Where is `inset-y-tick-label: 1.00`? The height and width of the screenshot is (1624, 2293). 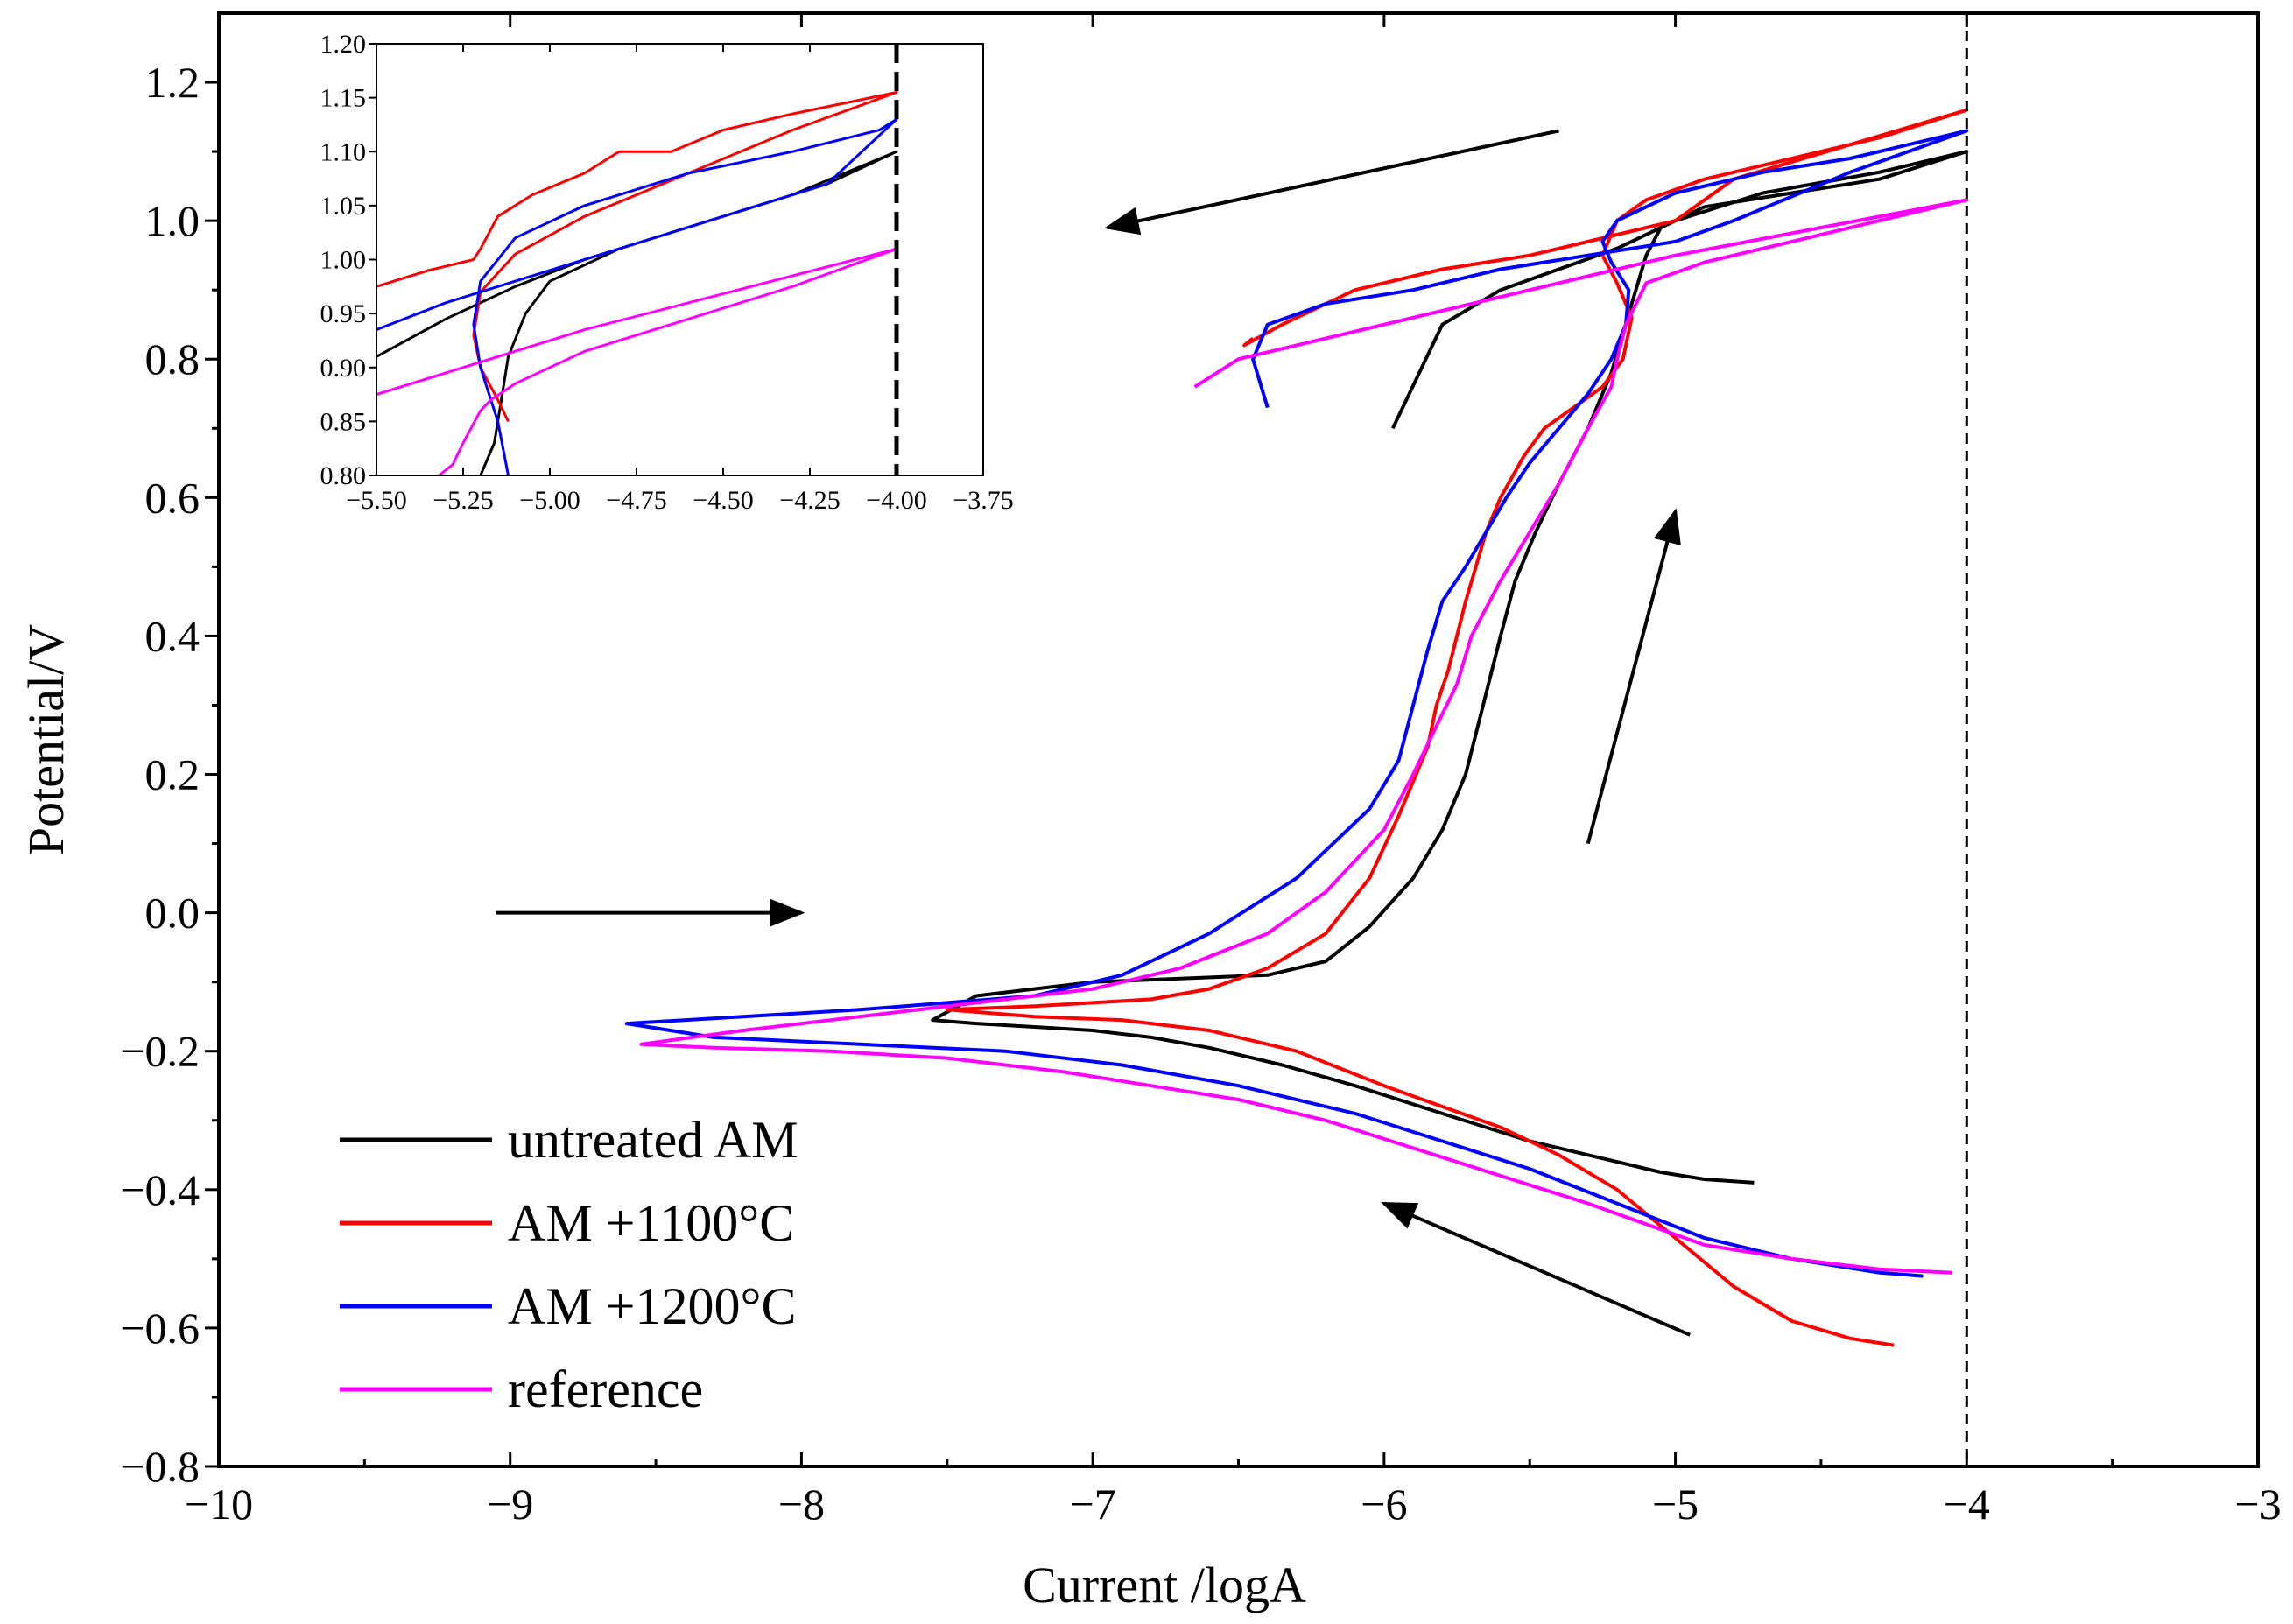
inset-y-tick-label: 1.00 is located at coordinates (343, 260).